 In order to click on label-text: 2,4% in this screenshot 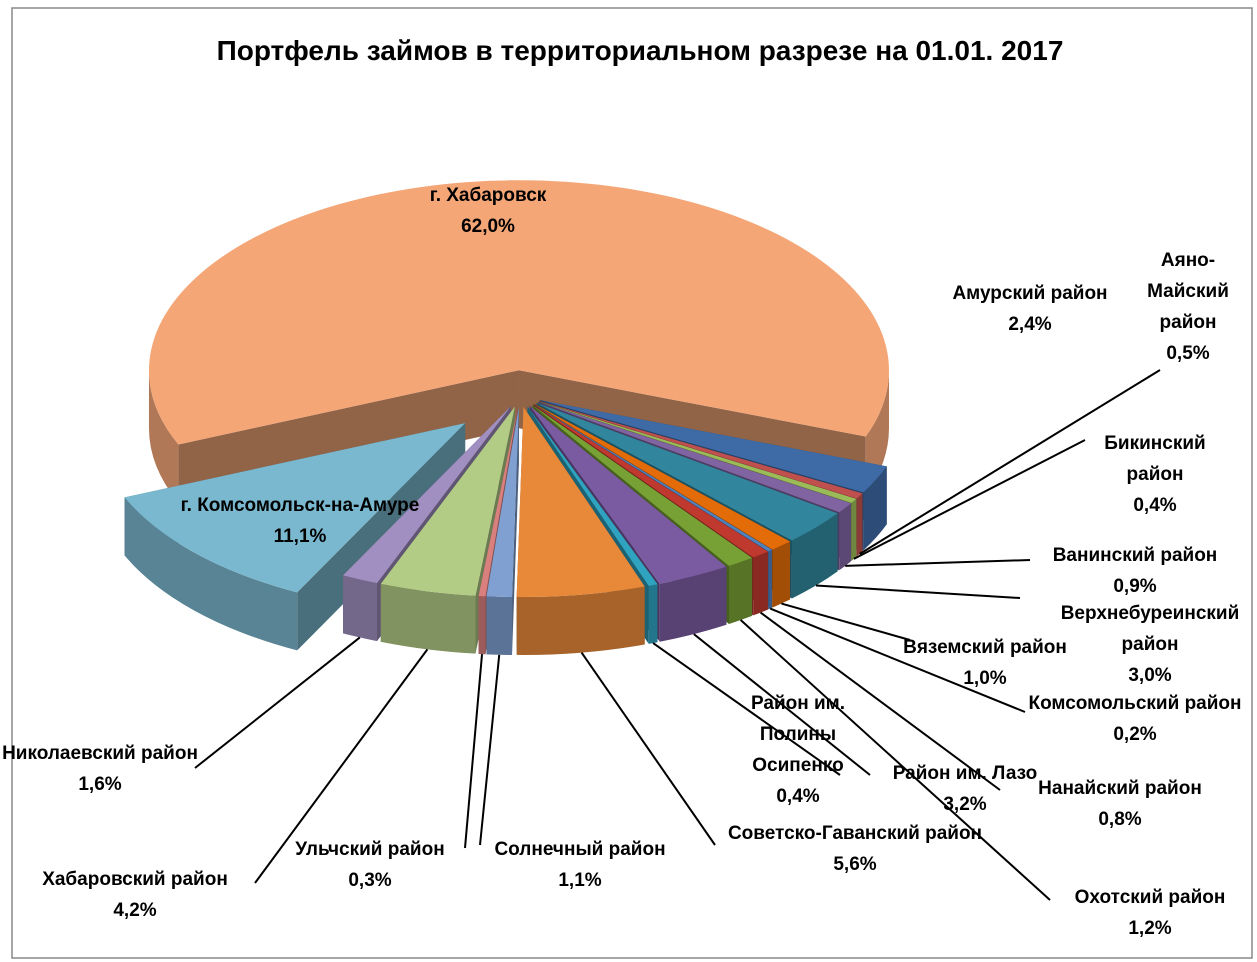, I will do `click(1030, 324)`.